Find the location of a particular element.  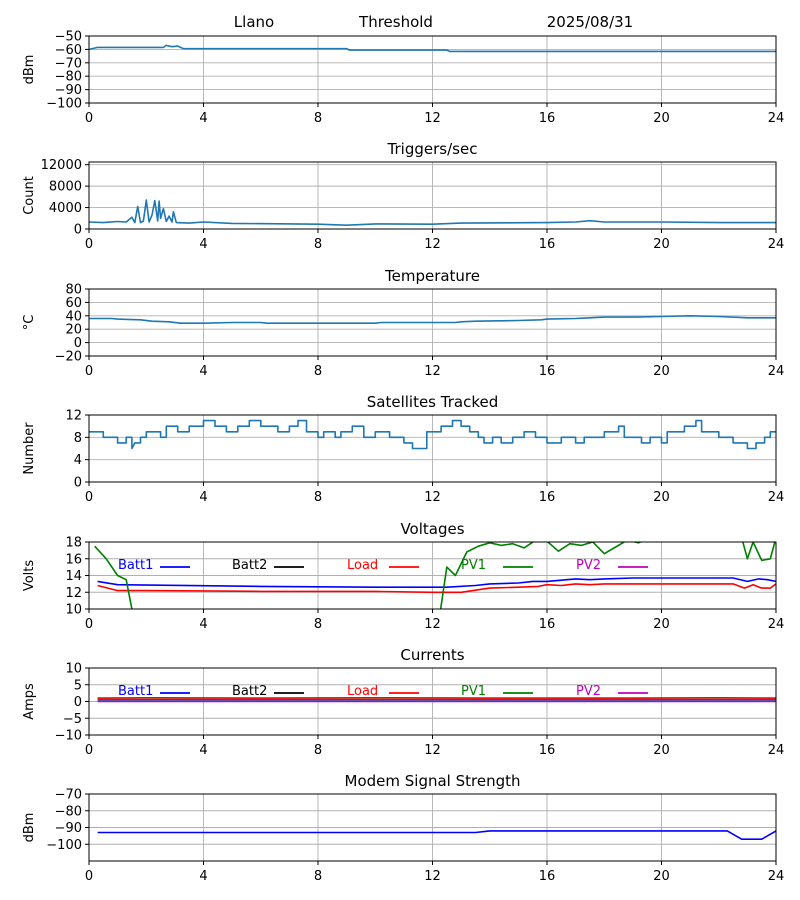

y-tick-label: 80 is located at coordinates (73, 290).